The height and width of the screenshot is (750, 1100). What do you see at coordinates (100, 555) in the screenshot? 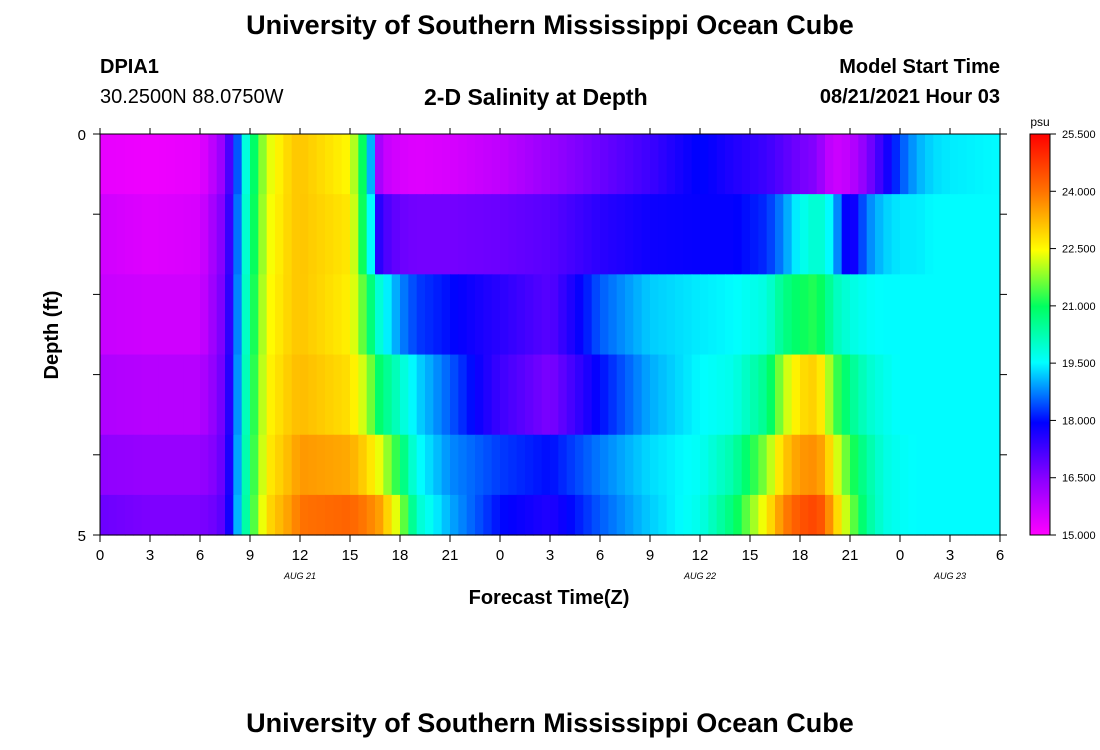
I see `x-tick-label: 0` at bounding box center [100, 555].